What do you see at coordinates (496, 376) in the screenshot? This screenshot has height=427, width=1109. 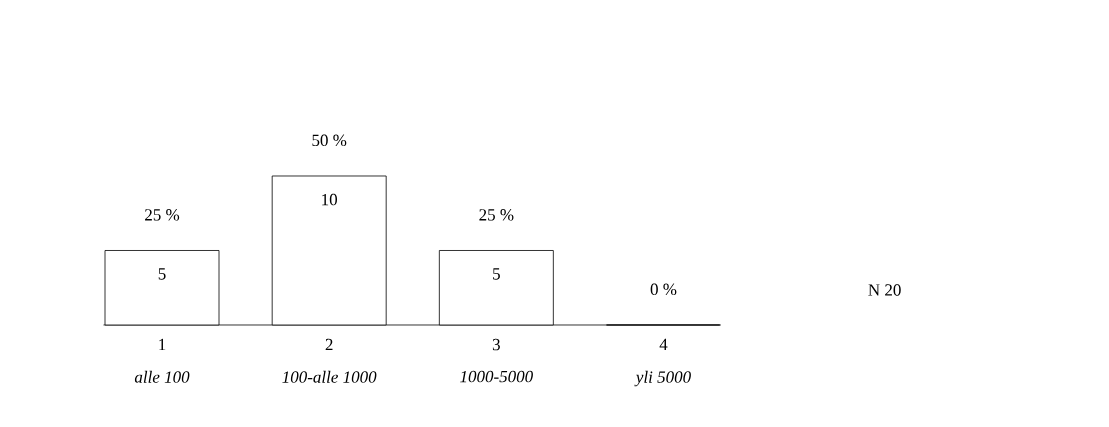 I see `text: 1000-5000` at bounding box center [496, 376].